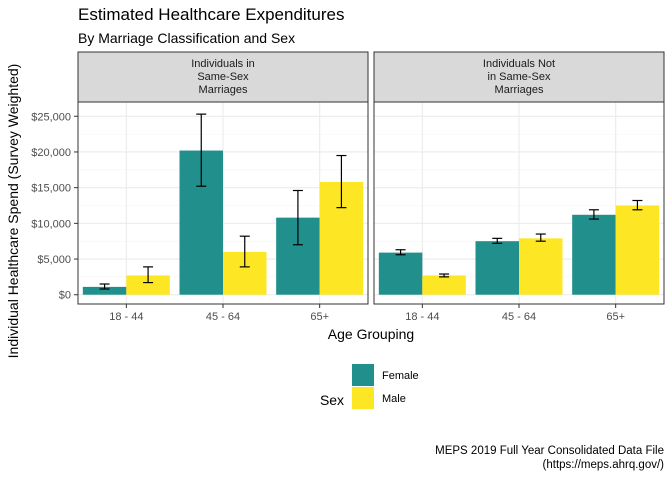 Image resolution: width=672 pixels, height=480 pixels. I want to click on facet-strip, so click(519, 77).